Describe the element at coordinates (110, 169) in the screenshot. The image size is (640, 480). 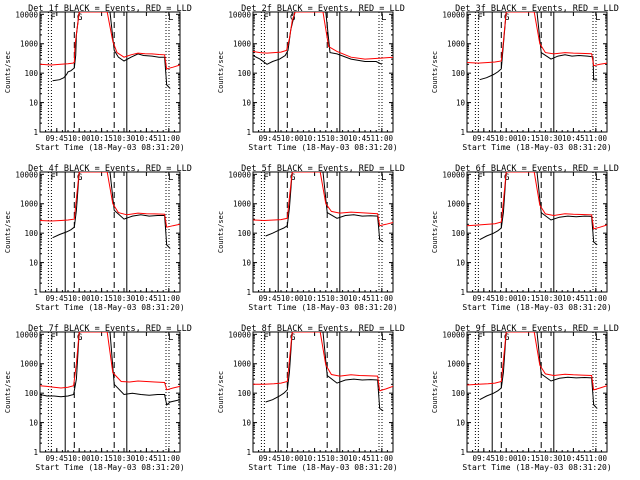
I see `chart-title: Det 4f BLACK = Events, RED = LLD` at that location.